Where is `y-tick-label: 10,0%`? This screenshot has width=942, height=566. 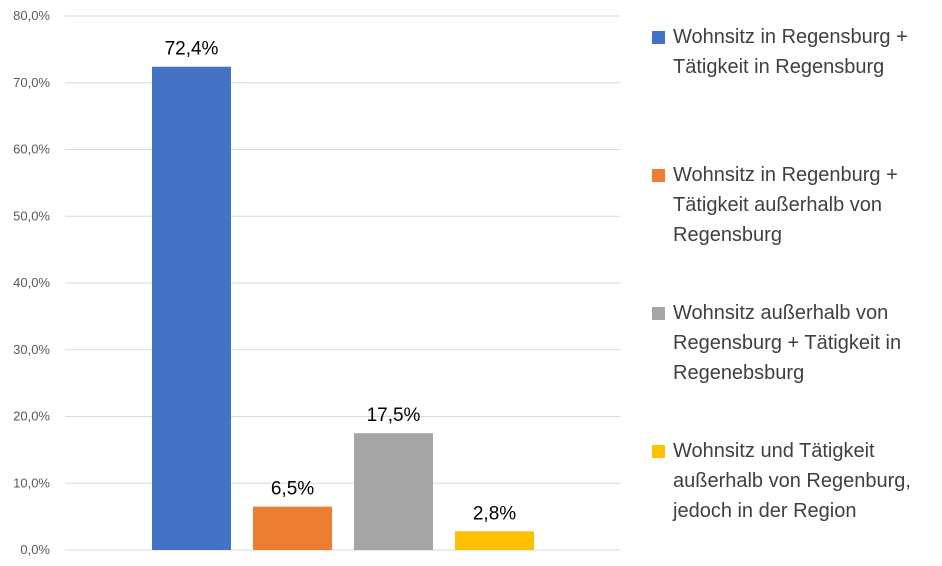
y-tick-label: 10,0% is located at coordinates (31, 482).